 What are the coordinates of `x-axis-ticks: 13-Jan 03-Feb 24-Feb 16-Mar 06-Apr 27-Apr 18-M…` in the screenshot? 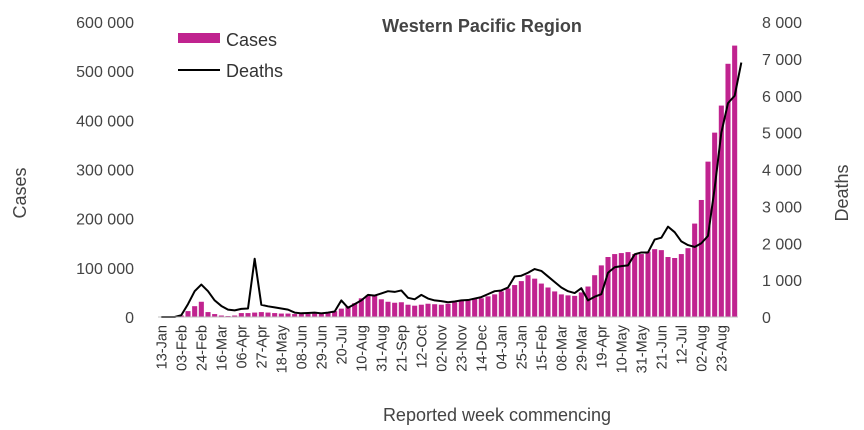 It's located at (442, 348).